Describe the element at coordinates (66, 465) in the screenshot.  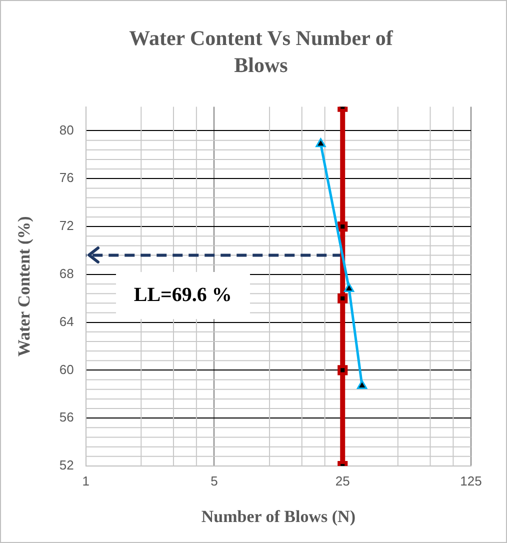
I see `y-tick-label: 52` at that location.